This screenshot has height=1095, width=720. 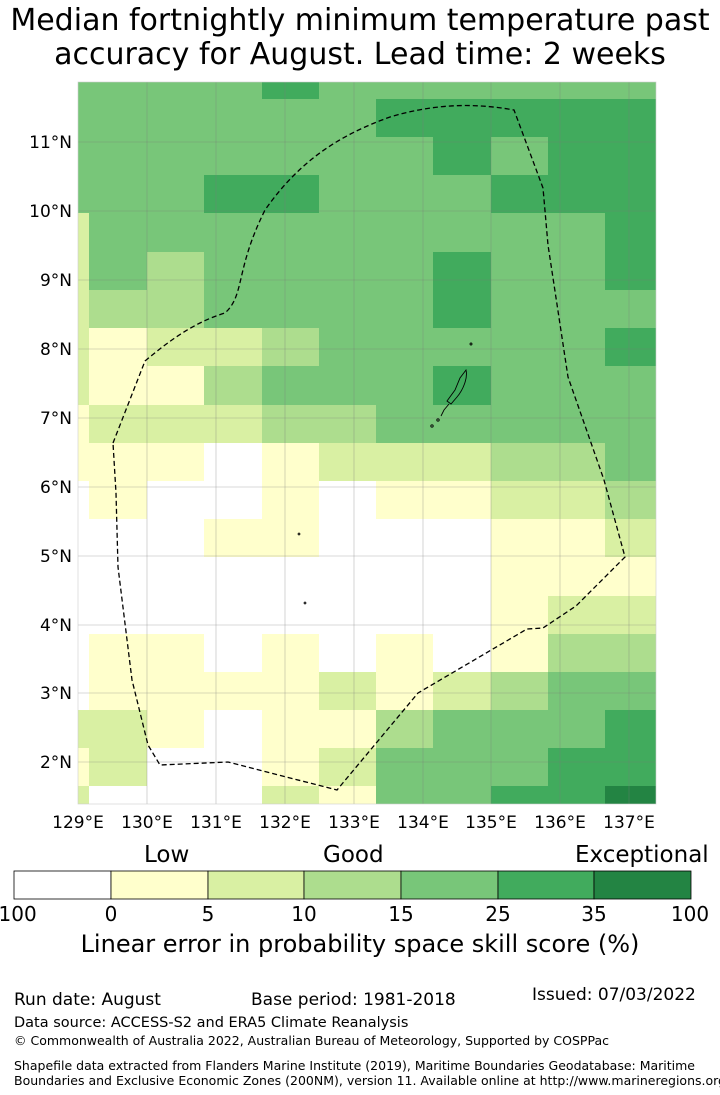 What do you see at coordinates (78, 823) in the screenshot?
I see `lon-label: 129°E` at bounding box center [78, 823].